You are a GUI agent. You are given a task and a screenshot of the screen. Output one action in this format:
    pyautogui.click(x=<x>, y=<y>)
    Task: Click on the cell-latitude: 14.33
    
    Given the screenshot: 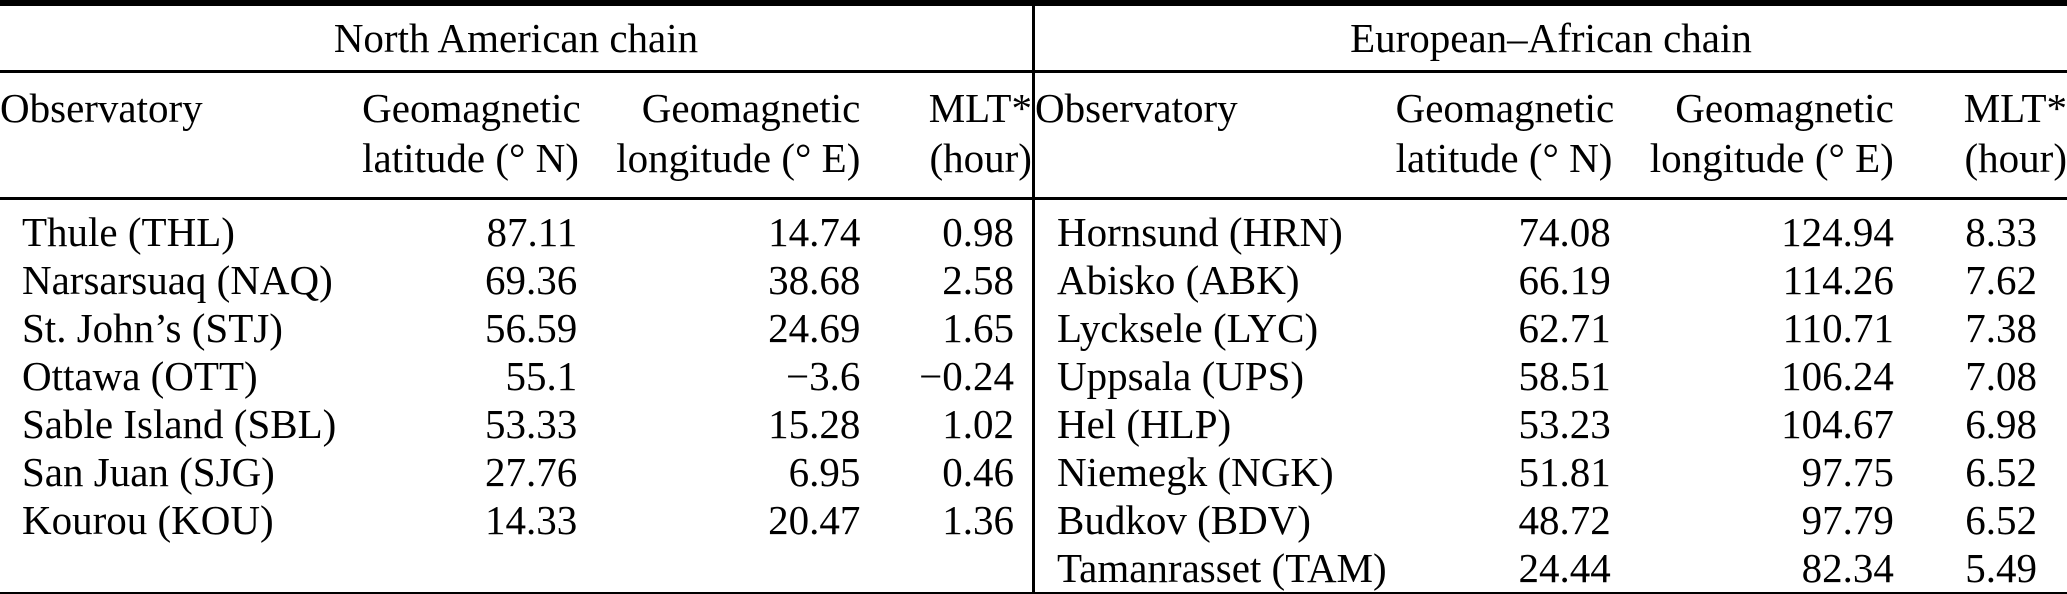 What is the action you would take?
    pyautogui.click(x=531, y=520)
    